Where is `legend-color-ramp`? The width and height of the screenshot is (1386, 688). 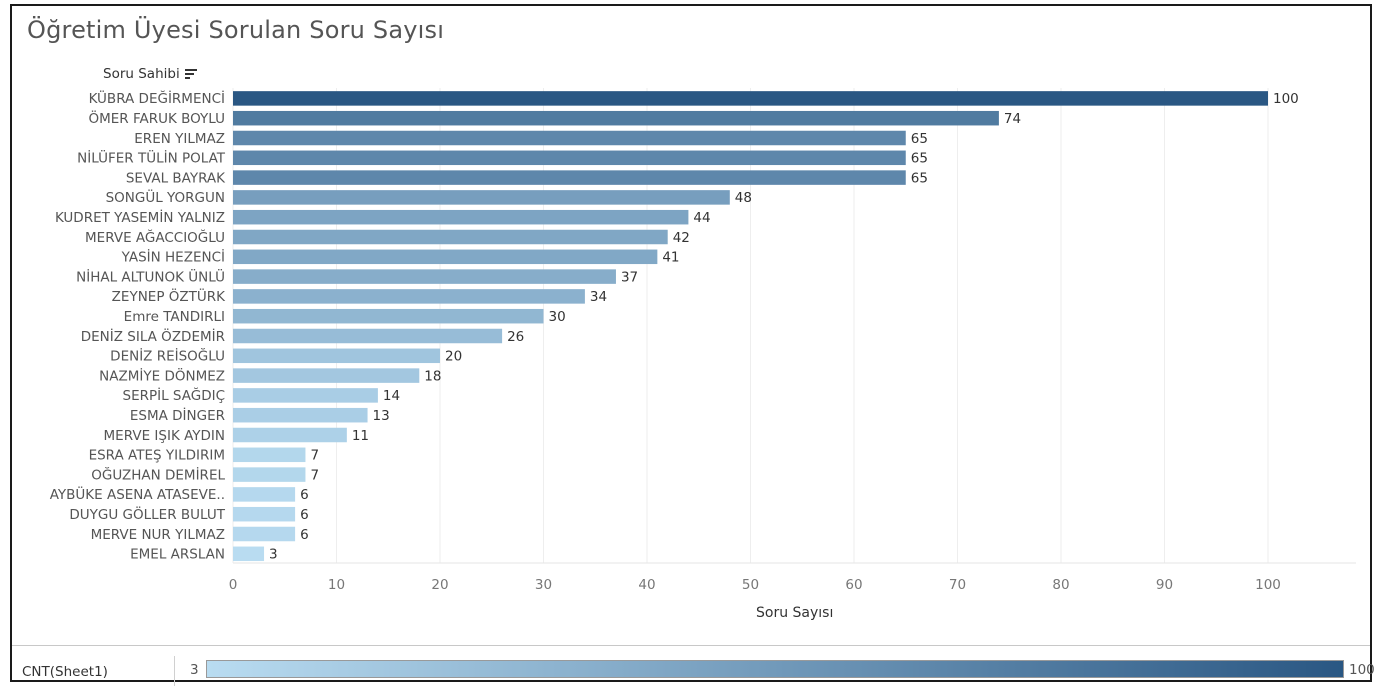 legend-color-ramp is located at coordinates (775, 669).